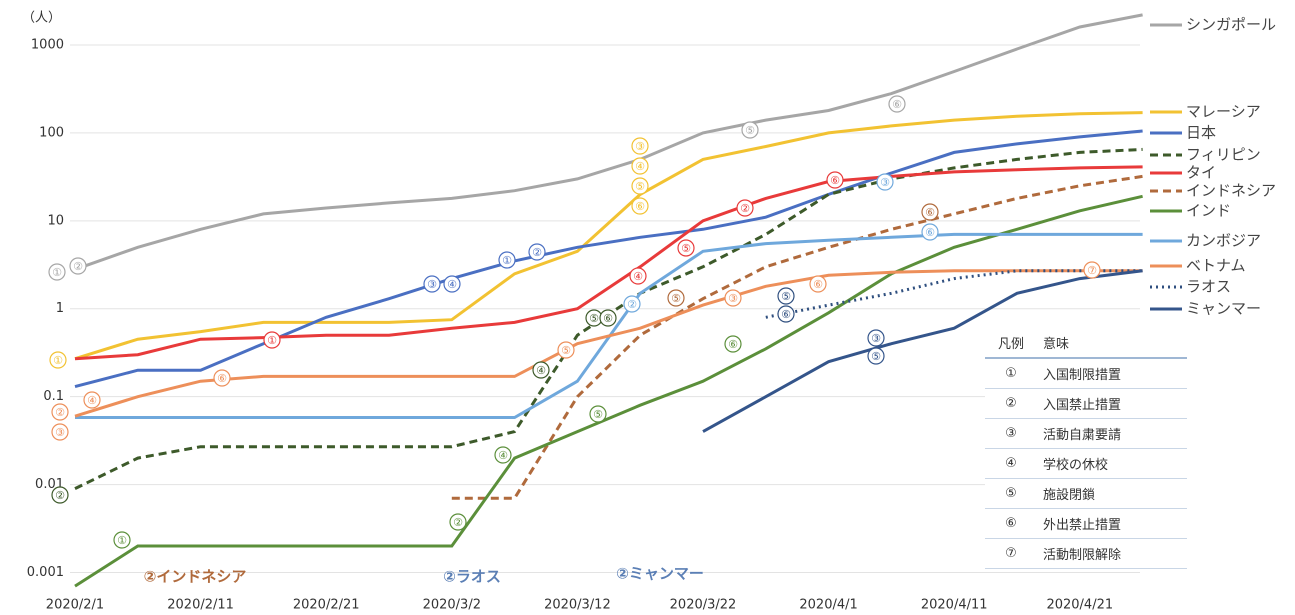  I want to click on y-tick-label: 0.1, so click(53, 396).